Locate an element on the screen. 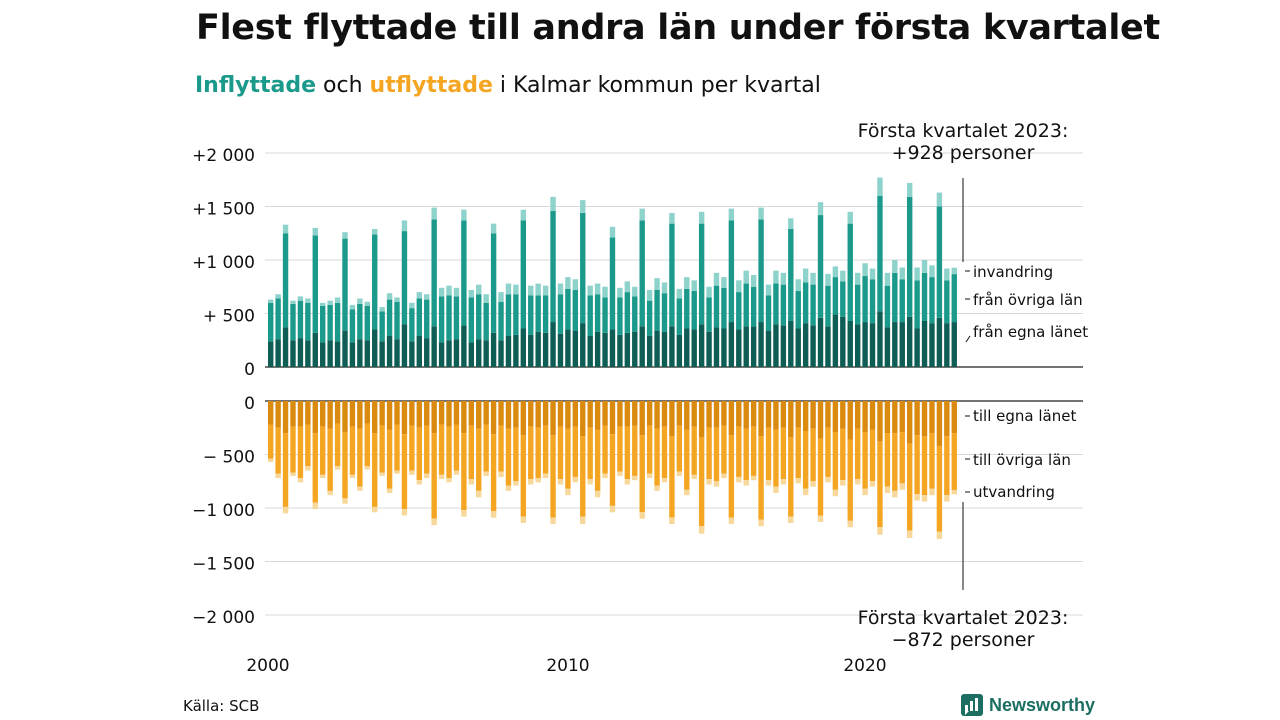 This screenshot has width=1280, height=720. subtitle-utflyttade: utflyttade is located at coordinates (431, 85).